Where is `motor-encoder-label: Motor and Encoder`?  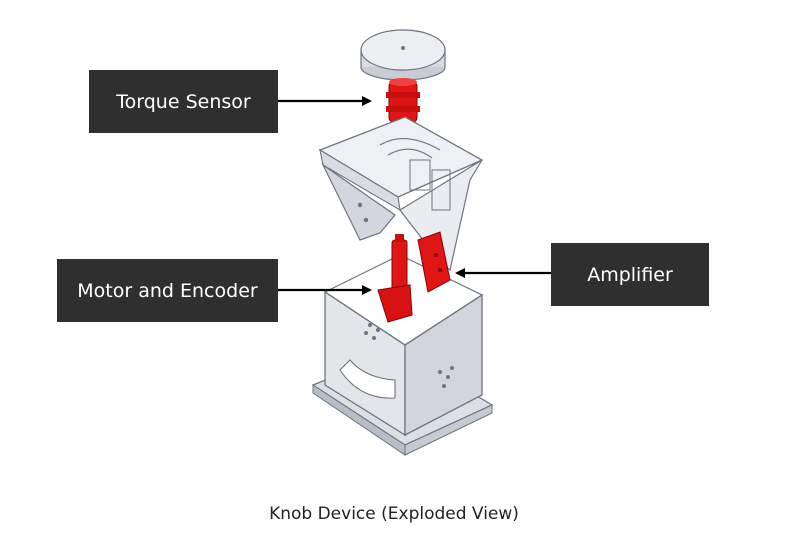 motor-encoder-label: Motor and Encoder is located at coordinates (167, 290).